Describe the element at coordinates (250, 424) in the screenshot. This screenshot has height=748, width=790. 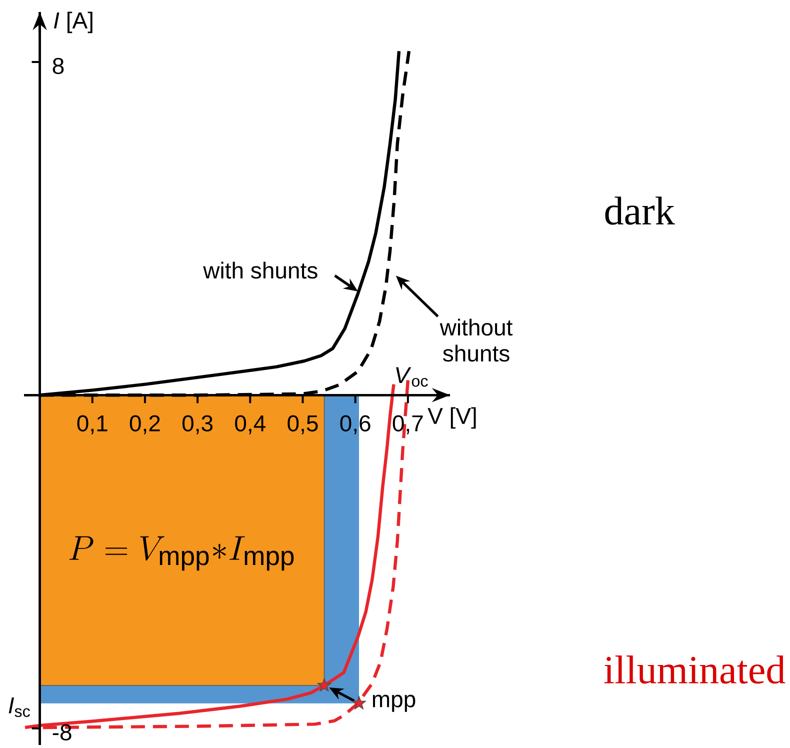
I see `x-tick-label: 0,4` at that location.